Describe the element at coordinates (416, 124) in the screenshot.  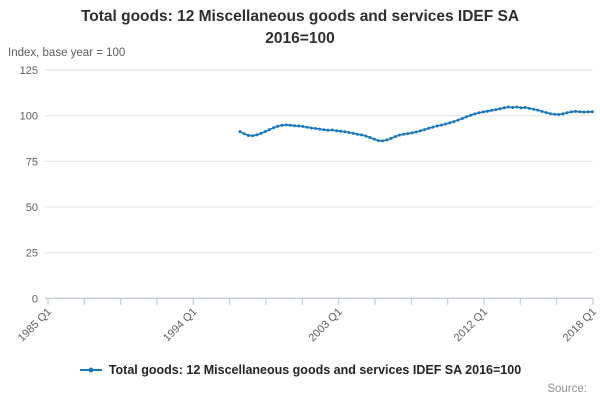
I see `data-line` at that location.